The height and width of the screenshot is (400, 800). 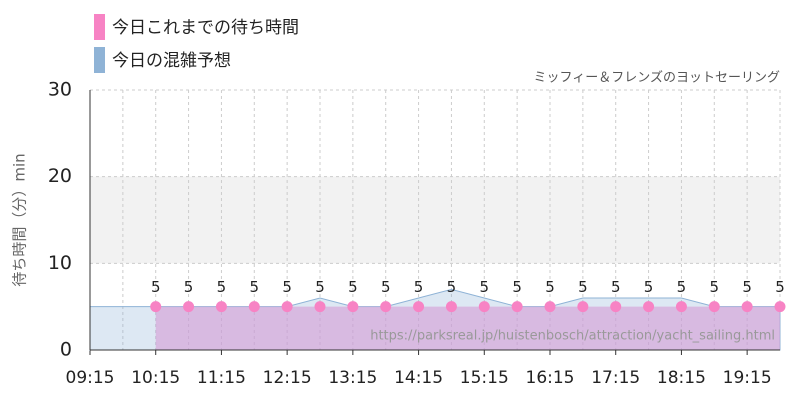 What do you see at coordinates (155, 378) in the screenshot?
I see `x-tick-label: 10:15` at bounding box center [155, 378].